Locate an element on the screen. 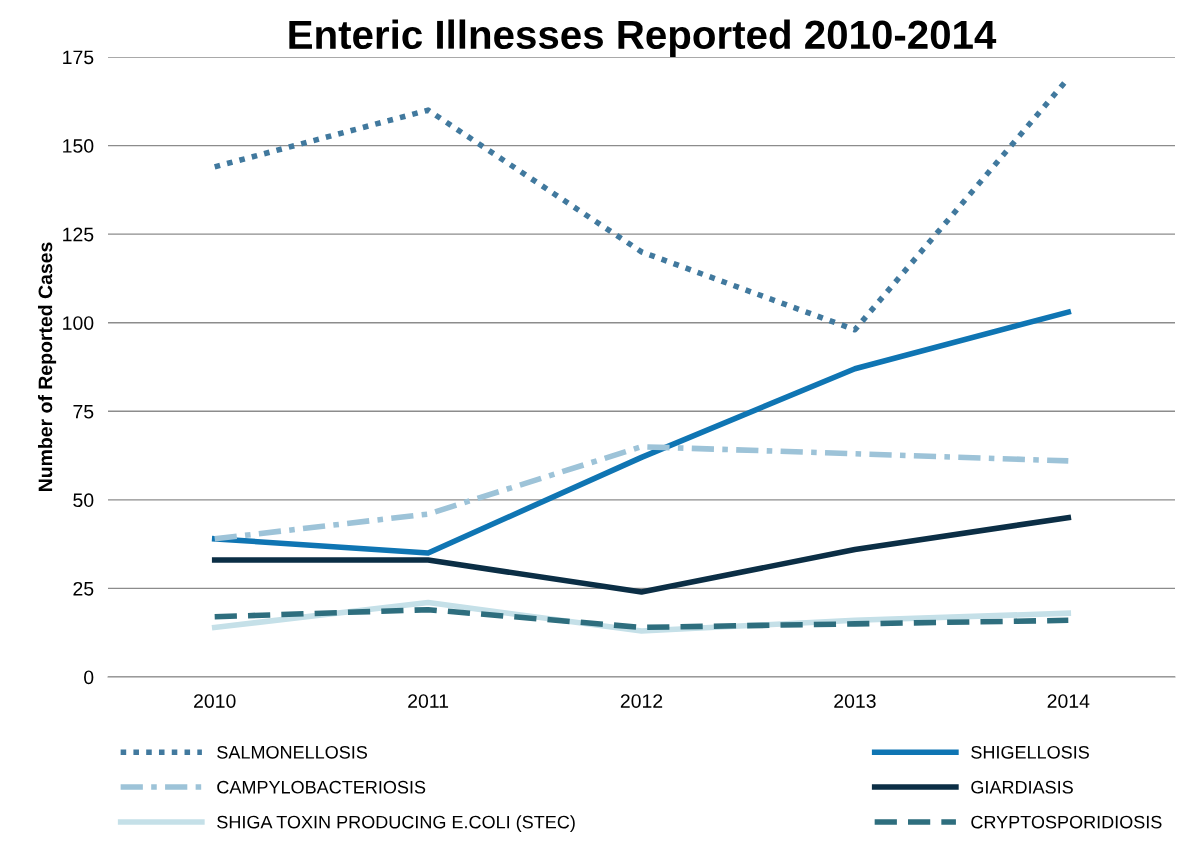 This screenshot has width=1178, height=853. x-tick-label: 2010 is located at coordinates (215, 701).